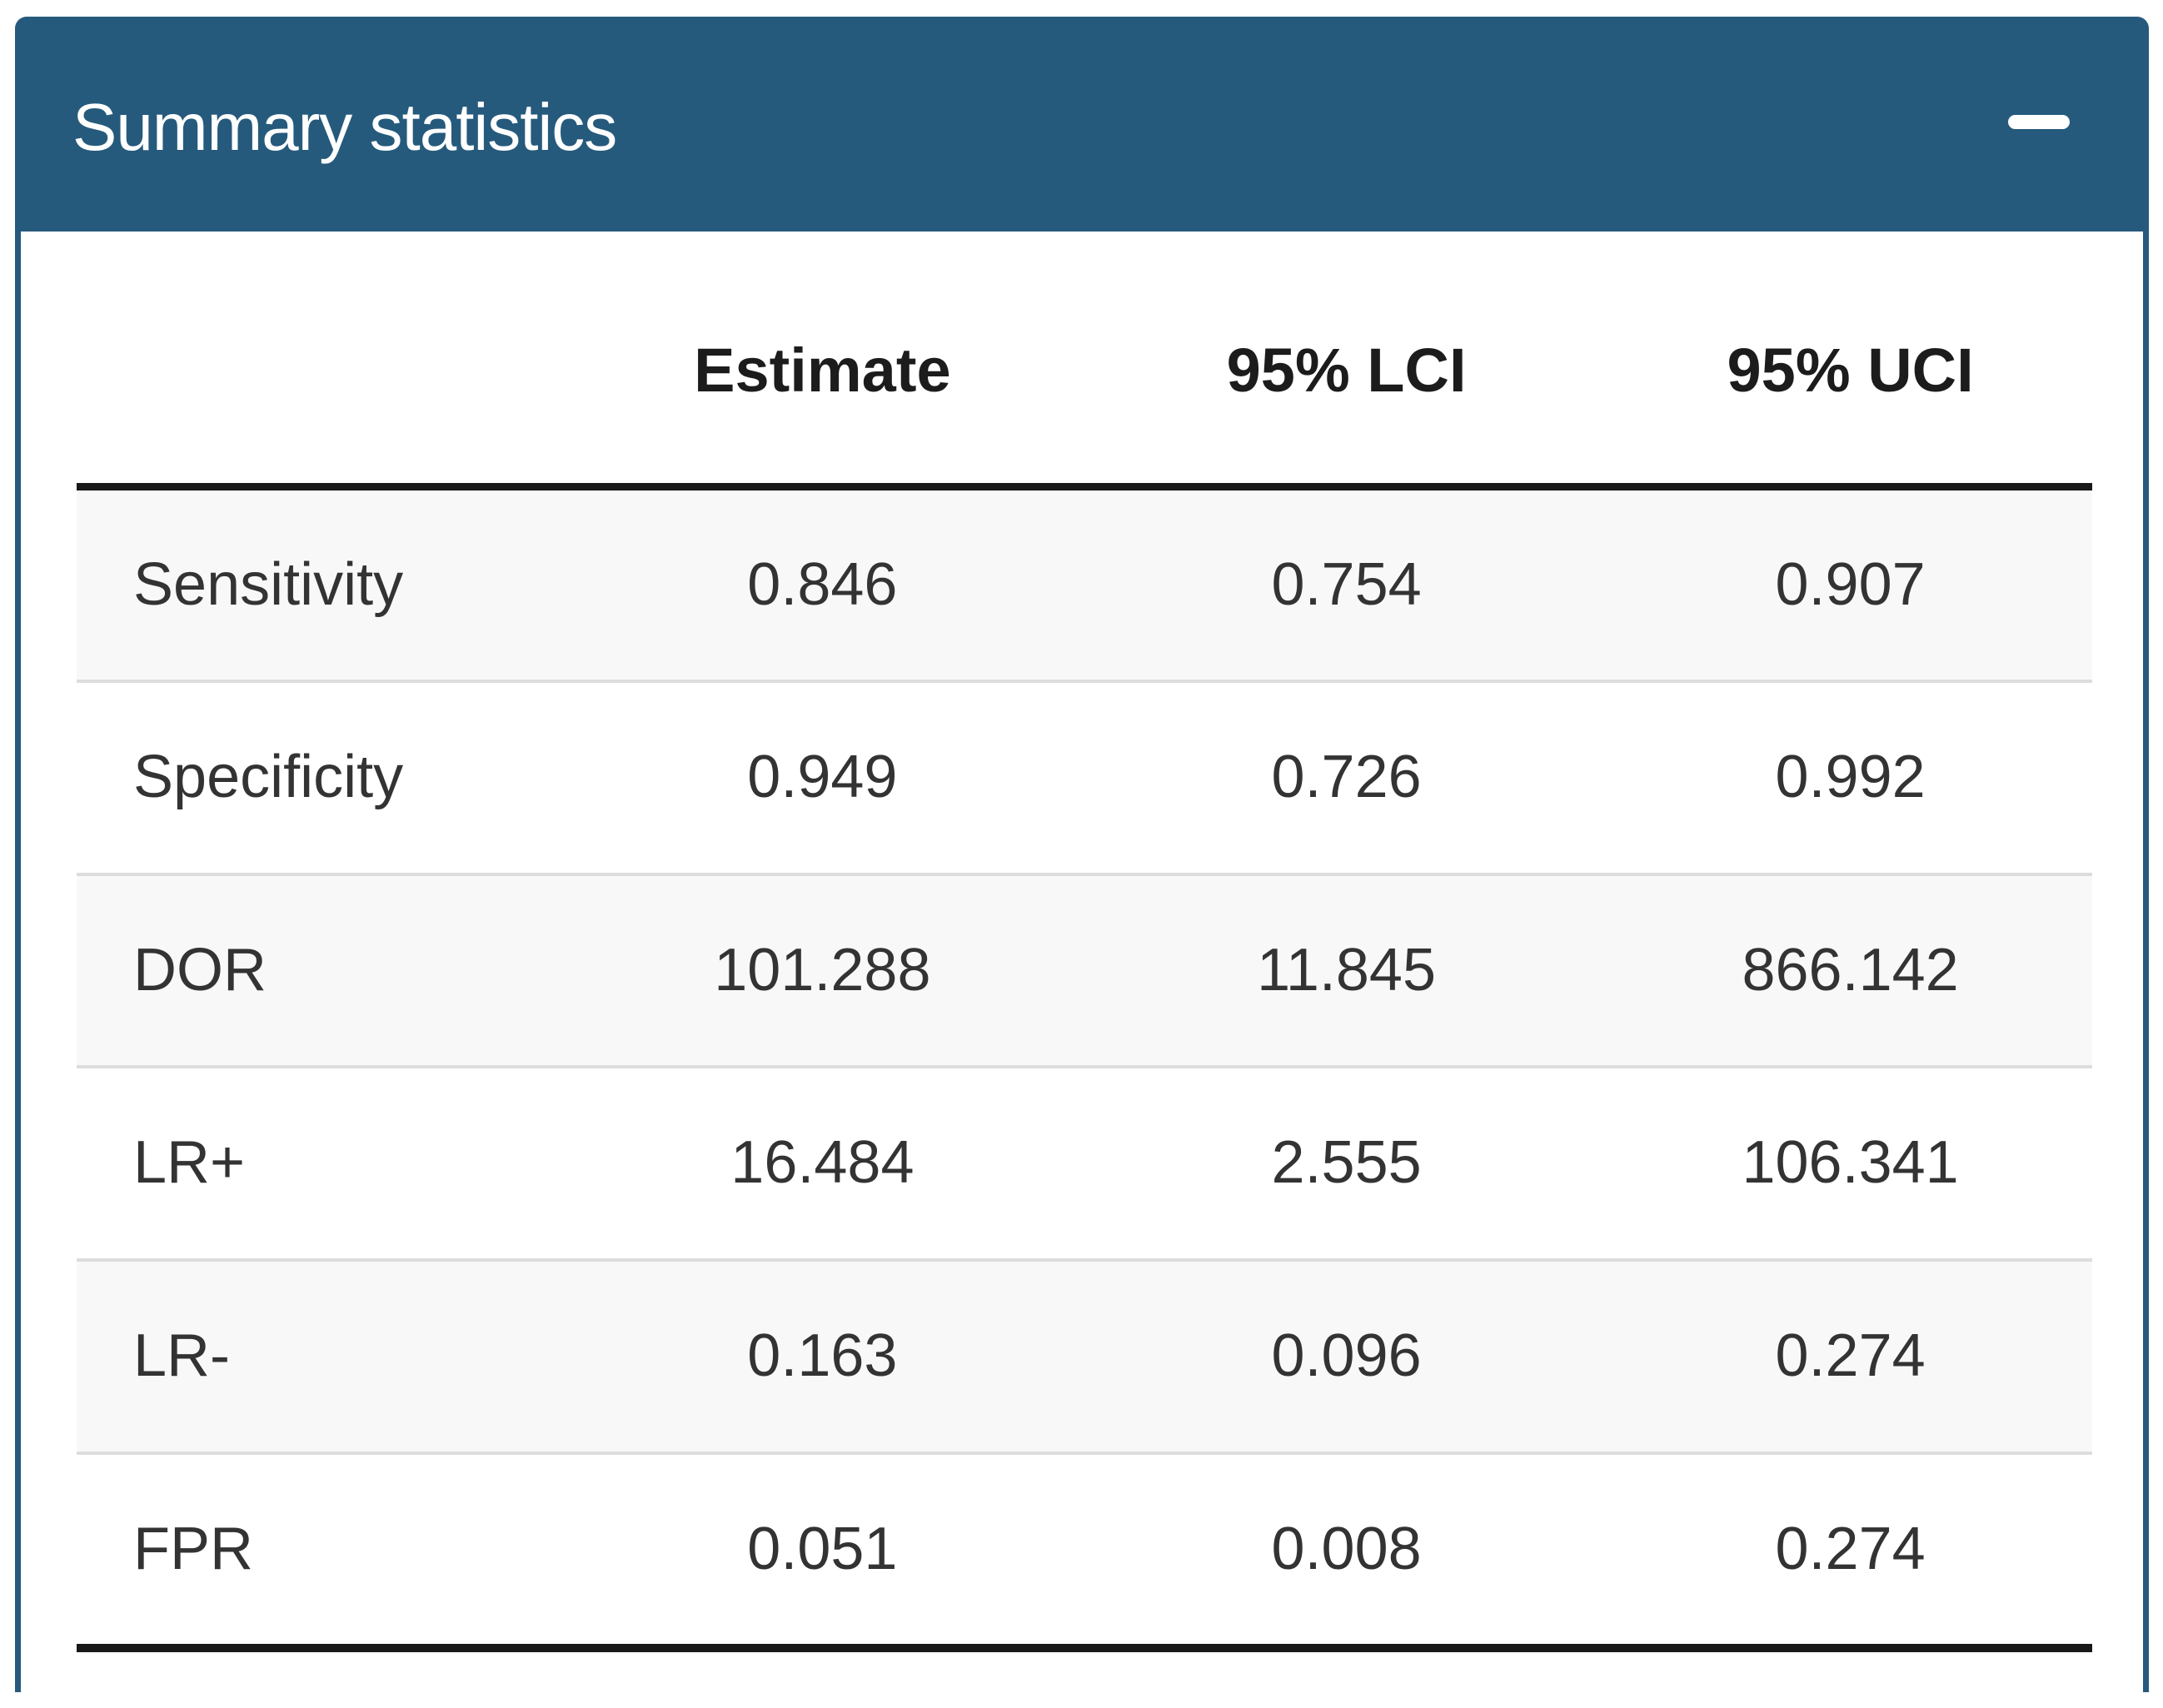  Describe the element at coordinates (1850, 1164) in the screenshot. I see `cell-uci: 106.341` at that location.